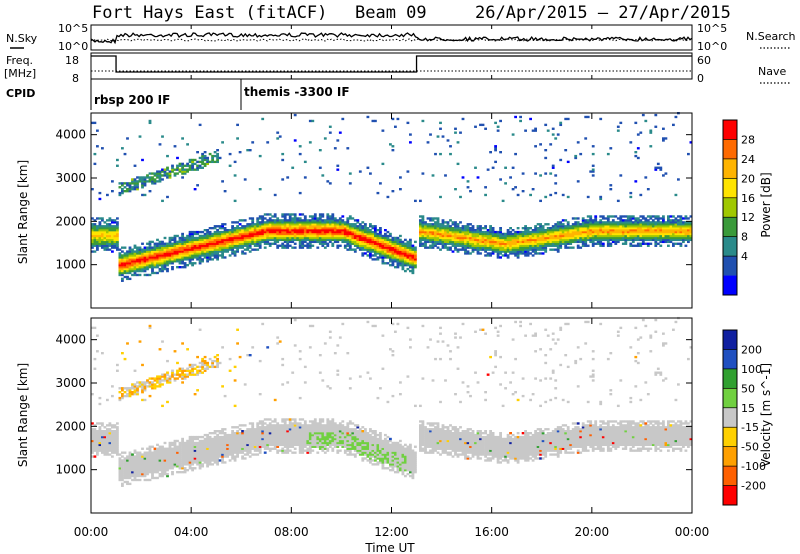 This screenshot has width=800, height=554. What do you see at coordinates (73, 28) in the screenshot?
I see `nsky-tick-top: 10^5` at bounding box center [73, 28].